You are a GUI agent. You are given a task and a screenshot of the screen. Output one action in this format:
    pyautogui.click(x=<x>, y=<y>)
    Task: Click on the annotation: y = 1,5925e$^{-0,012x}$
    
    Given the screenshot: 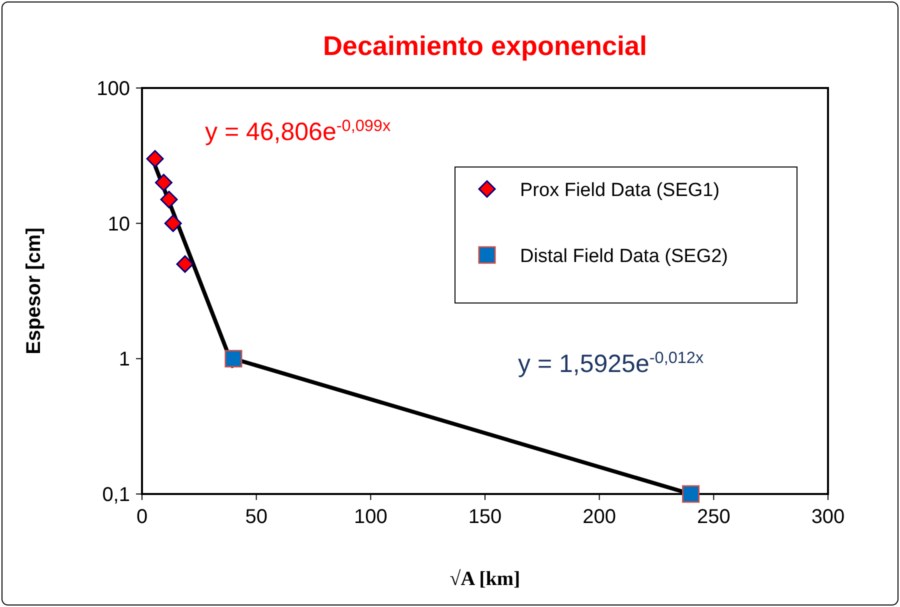 What is the action you would take?
    pyautogui.click(x=611, y=363)
    